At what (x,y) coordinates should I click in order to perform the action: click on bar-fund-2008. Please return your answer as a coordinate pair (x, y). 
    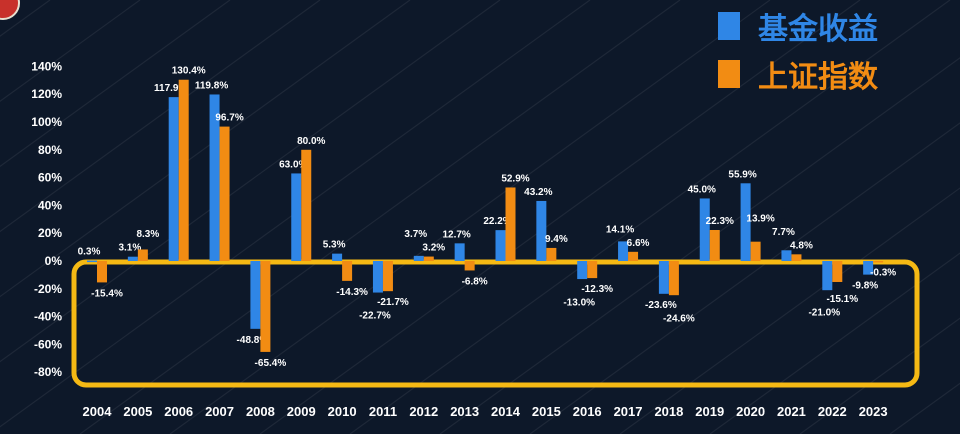
    Looking at the image, I should click on (255, 295).